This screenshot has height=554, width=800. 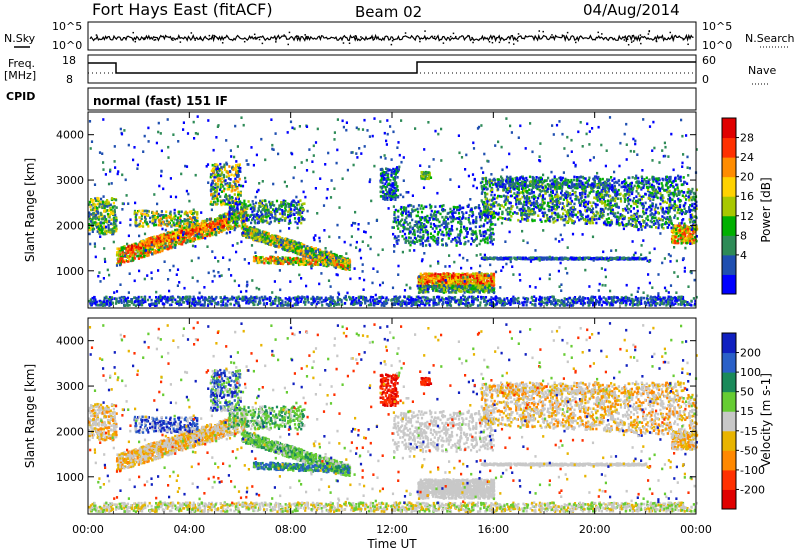 What do you see at coordinates (388, 12) in the screenshot?
I see `beam-label: Beam 02` at bounding box center [388, 12].